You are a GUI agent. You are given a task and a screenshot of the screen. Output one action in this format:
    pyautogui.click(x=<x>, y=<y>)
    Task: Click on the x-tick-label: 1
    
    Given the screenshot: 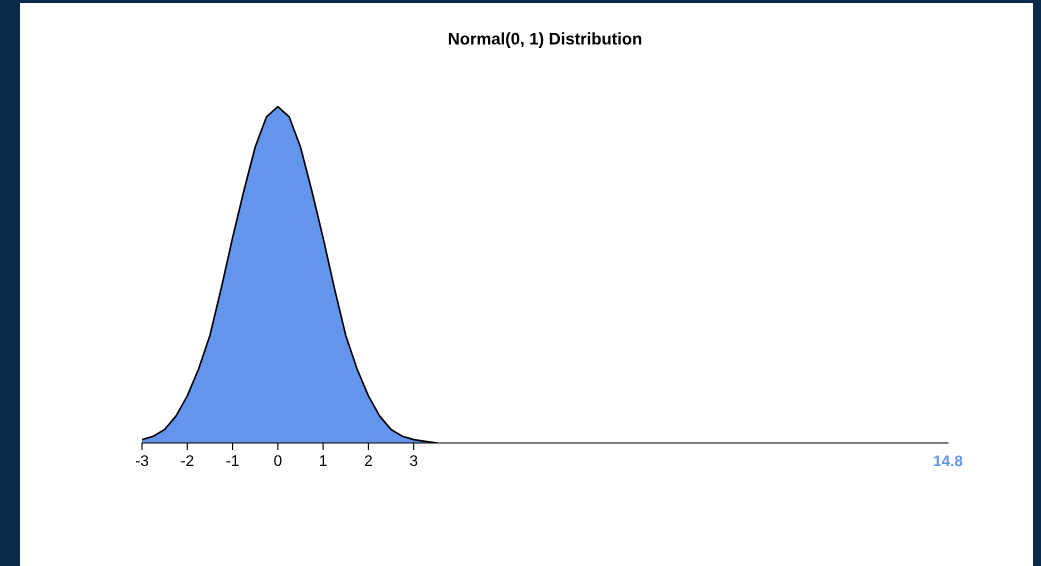 What is the action you would take?
    pyautogui.click(x=323, y=460)
    